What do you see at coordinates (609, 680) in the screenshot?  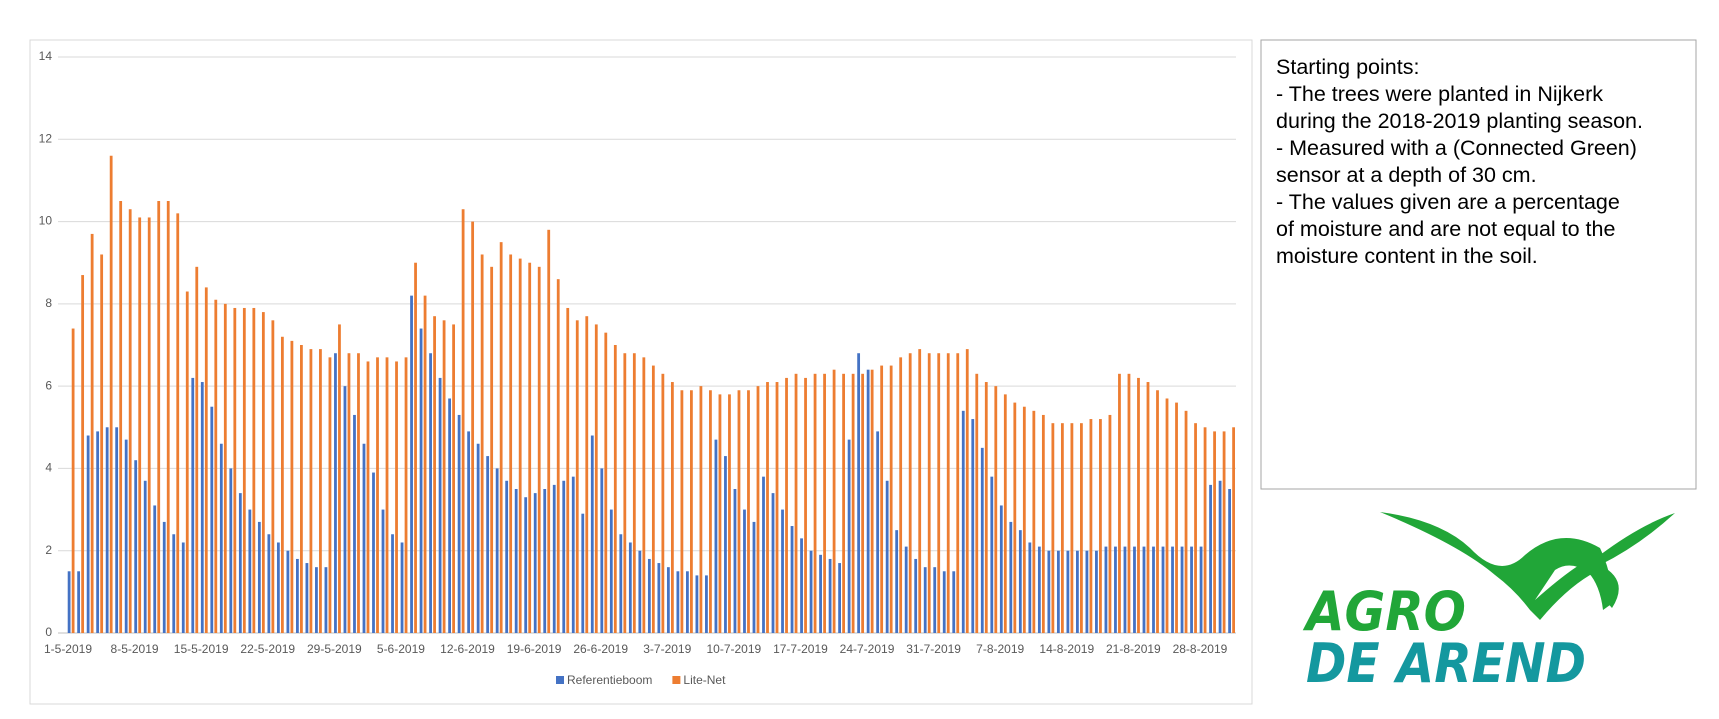 I see `legend-label: Referentieboom` at bounding box center [609, 680].